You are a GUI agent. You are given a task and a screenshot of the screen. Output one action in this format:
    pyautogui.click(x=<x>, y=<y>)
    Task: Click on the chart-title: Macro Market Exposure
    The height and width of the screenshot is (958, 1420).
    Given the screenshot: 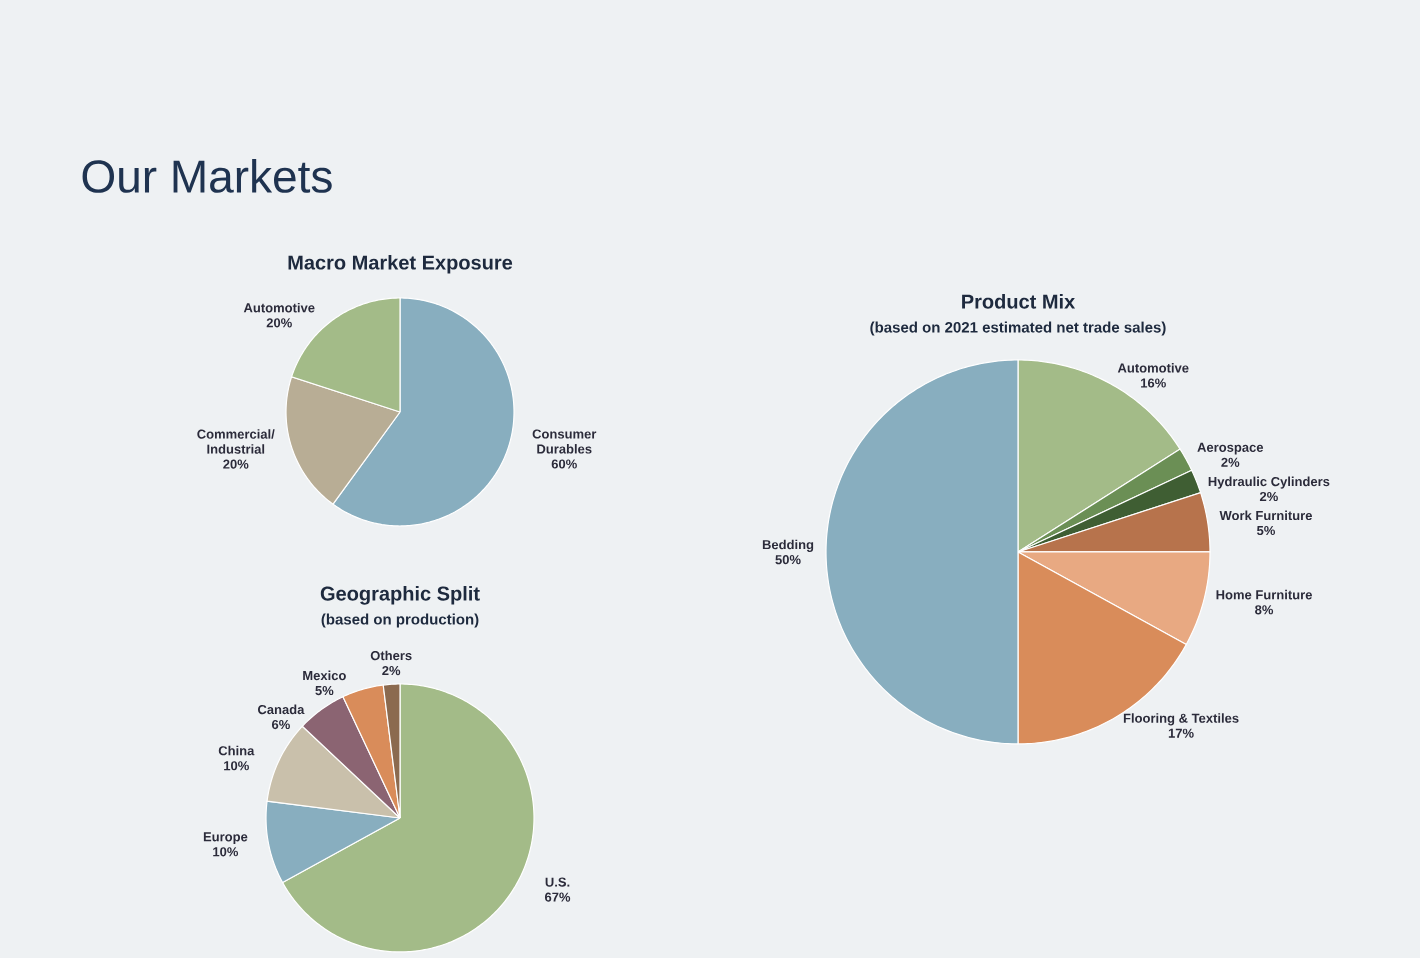 What is the action you would take?
    pyautogui.click(x=400, y=264)
    